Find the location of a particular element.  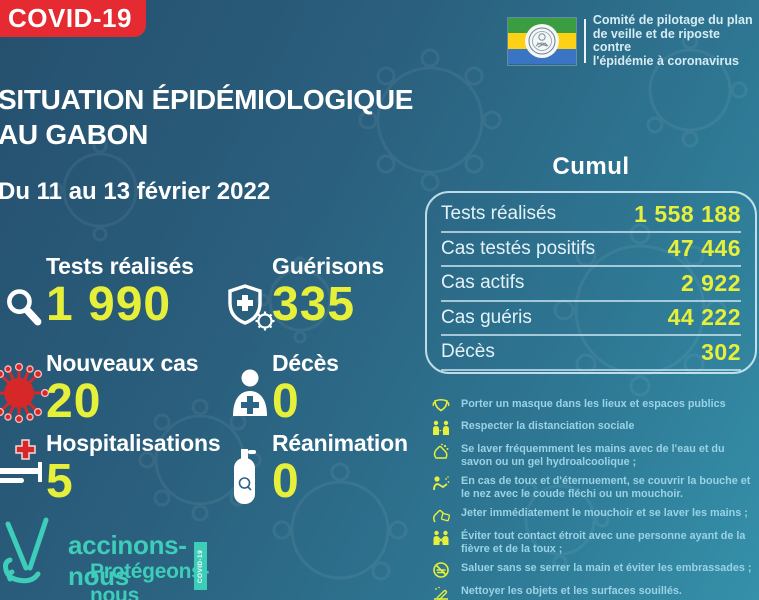

measure-text: Respecter la distanciation sociale is located at coordinates (548, 426).